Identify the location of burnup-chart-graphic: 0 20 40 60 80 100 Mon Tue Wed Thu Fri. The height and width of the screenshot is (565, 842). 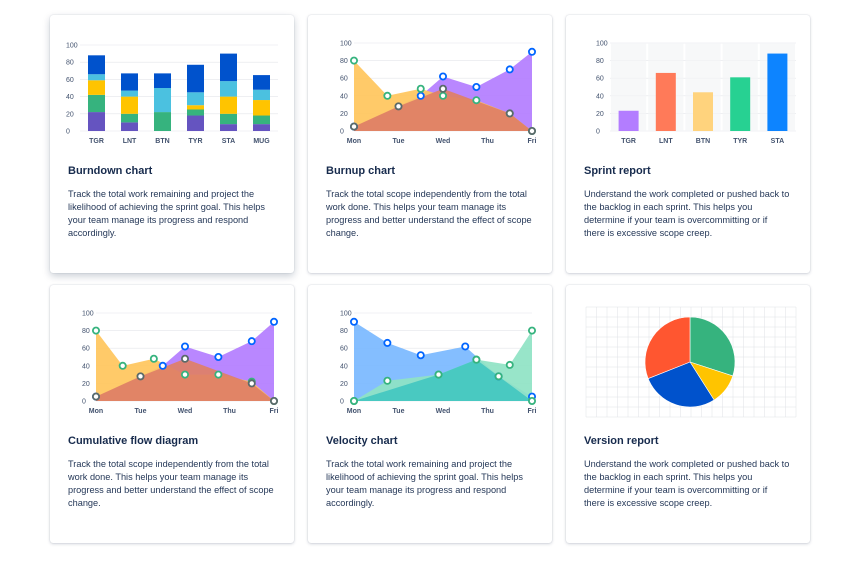
(438, 93).